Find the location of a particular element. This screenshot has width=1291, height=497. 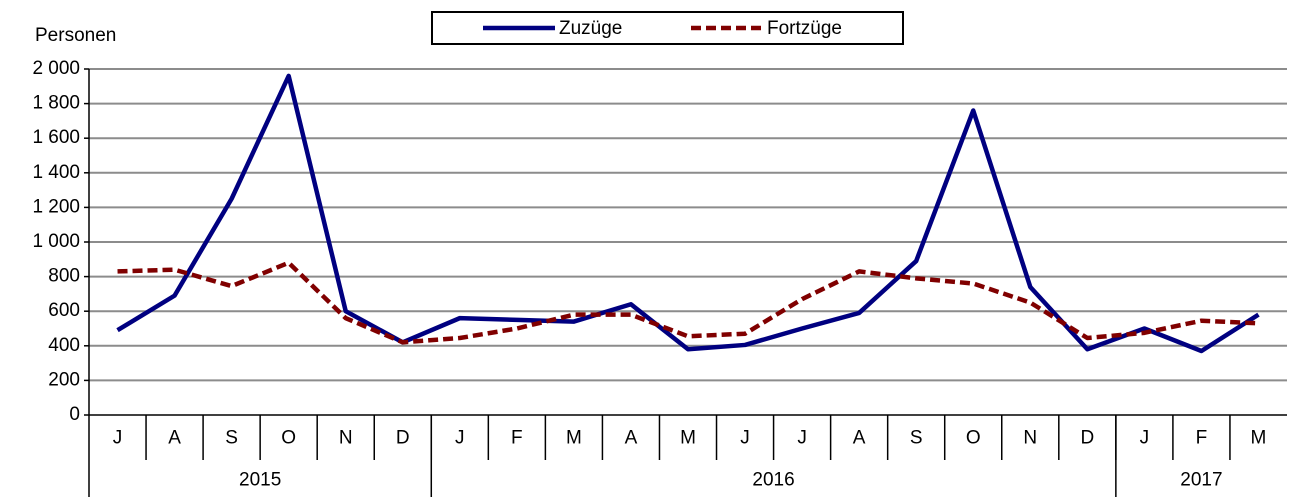

y-tick-label: 200 is located at coordinates (64, 379).